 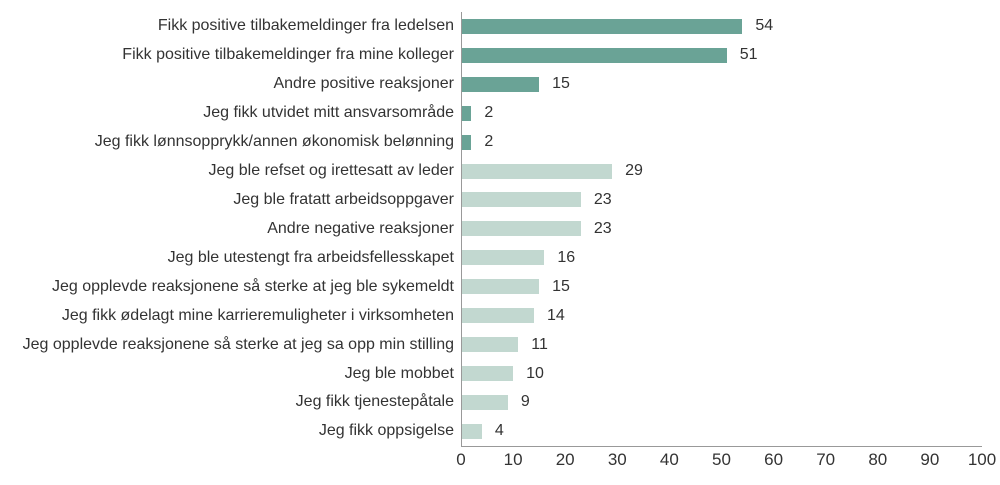 What do you see at coordinates (774, 459) in the screenshot?
I see `x-axis-tick-label: 60` at bounding box center [774, 459].